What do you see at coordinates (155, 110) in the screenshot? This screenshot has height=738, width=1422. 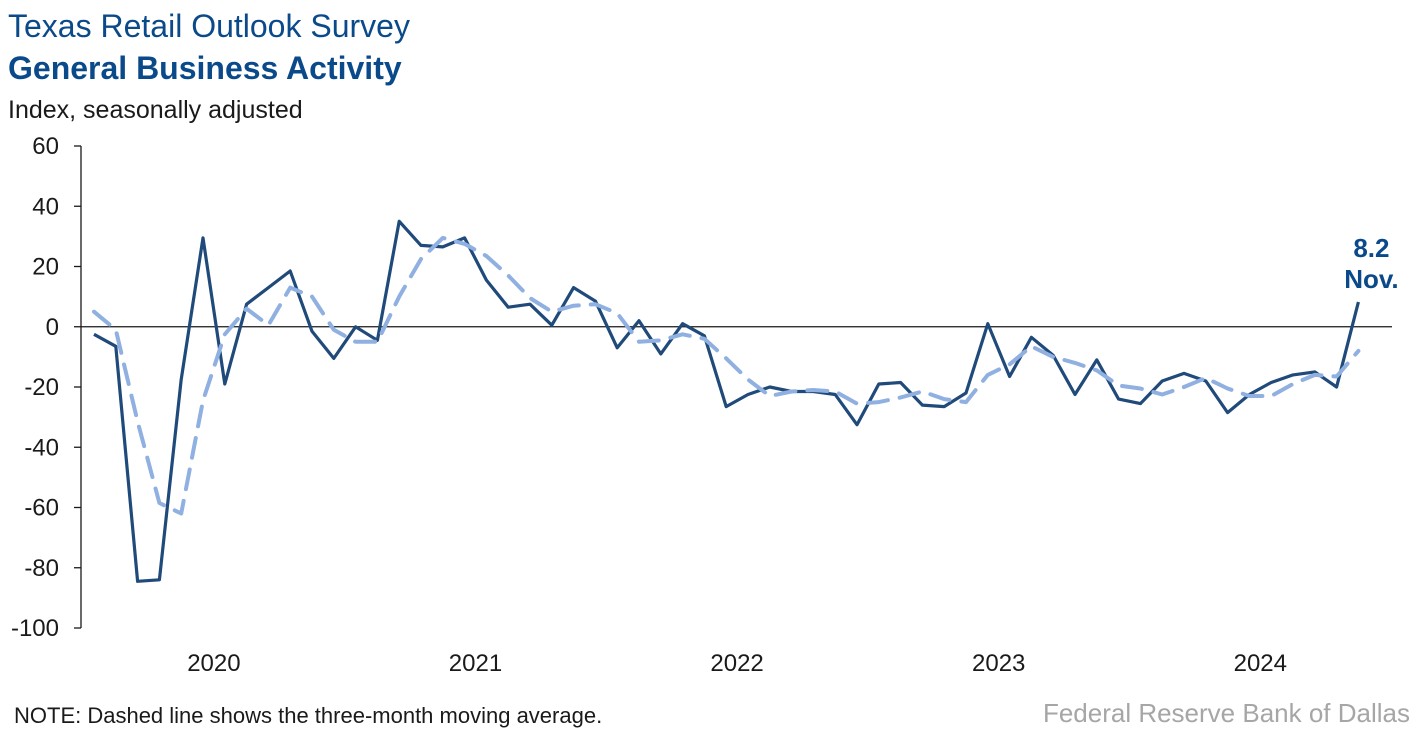 I see `units-label: Index, seasonally adjusted` at bounding box center [155, 110].